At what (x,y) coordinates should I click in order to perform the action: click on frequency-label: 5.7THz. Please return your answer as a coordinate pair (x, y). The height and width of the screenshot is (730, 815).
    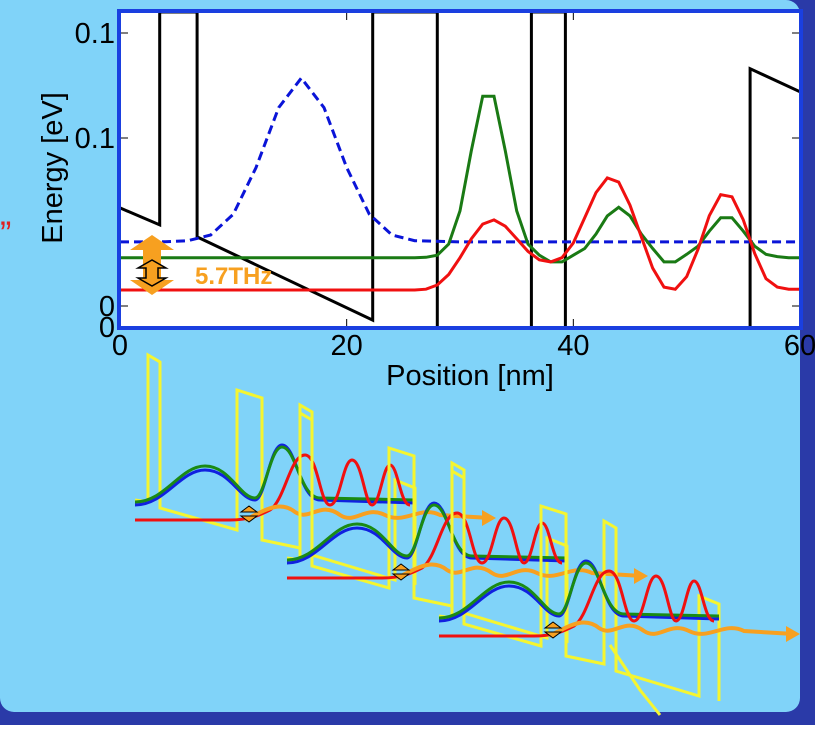
    Looking at the image, I should click on (233, 276).